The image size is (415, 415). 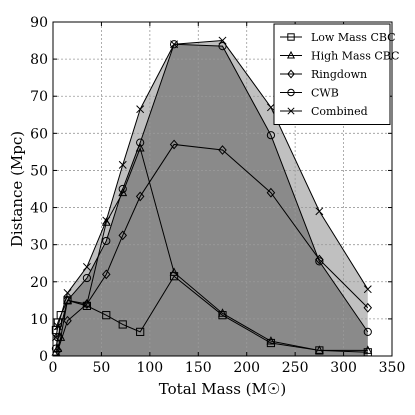 What do you see at coordinates (39, 283) in the screenshot?
I see `y-tick-label: 20` at bounding box center [39, 283].